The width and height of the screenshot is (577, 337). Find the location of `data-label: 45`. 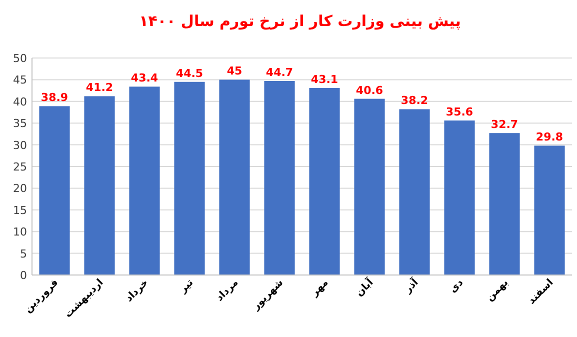

data-label: 45 is located at coordinates (234, 71).